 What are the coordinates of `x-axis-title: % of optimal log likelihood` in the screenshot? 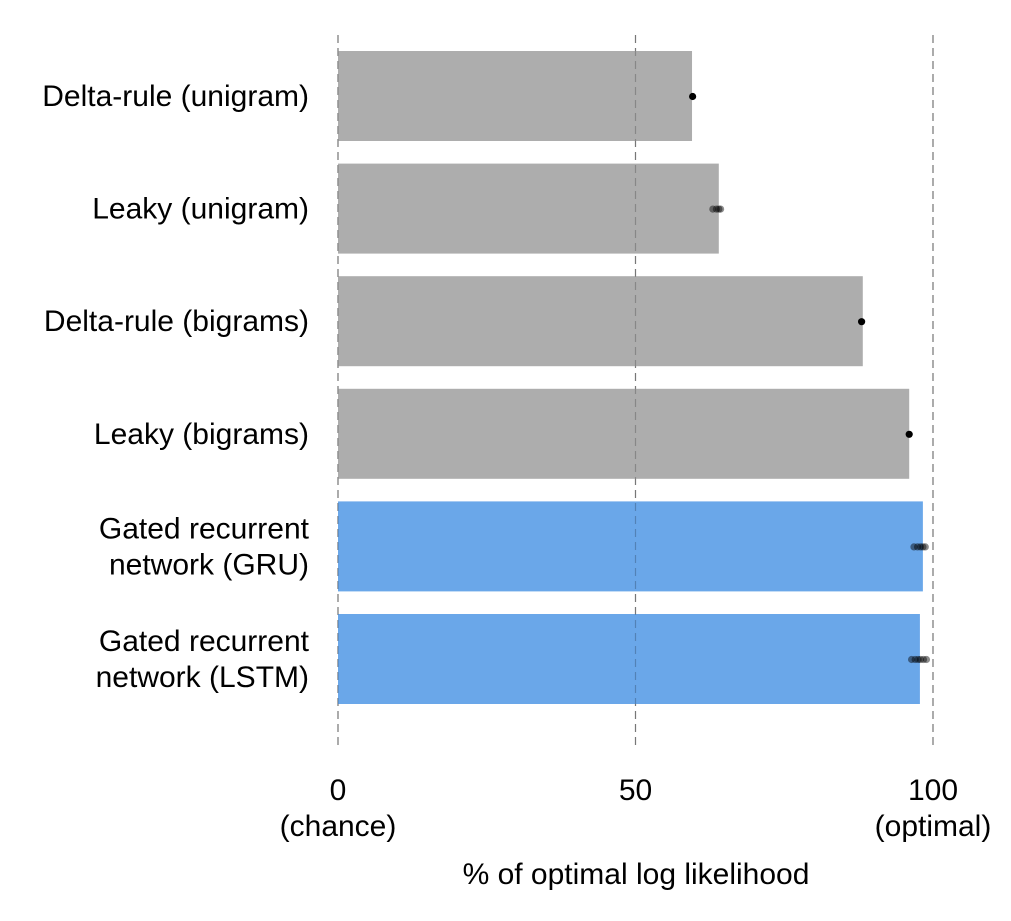 It's located at (636, 874).